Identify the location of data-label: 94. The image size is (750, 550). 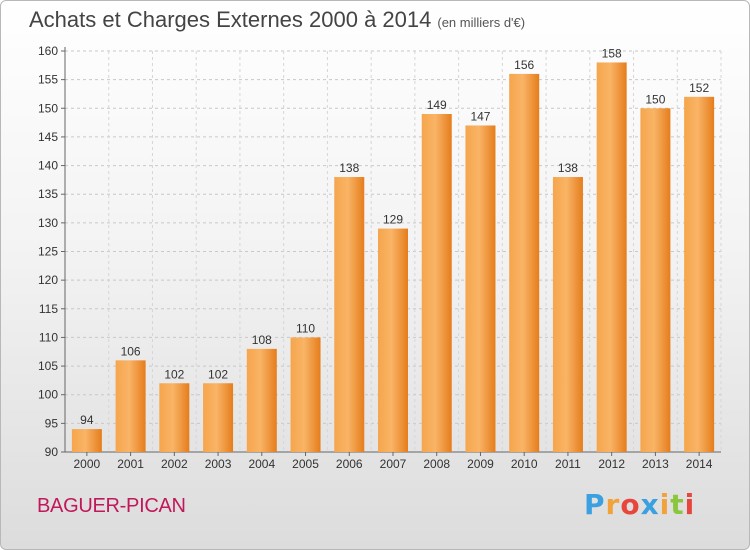
(87, 420).